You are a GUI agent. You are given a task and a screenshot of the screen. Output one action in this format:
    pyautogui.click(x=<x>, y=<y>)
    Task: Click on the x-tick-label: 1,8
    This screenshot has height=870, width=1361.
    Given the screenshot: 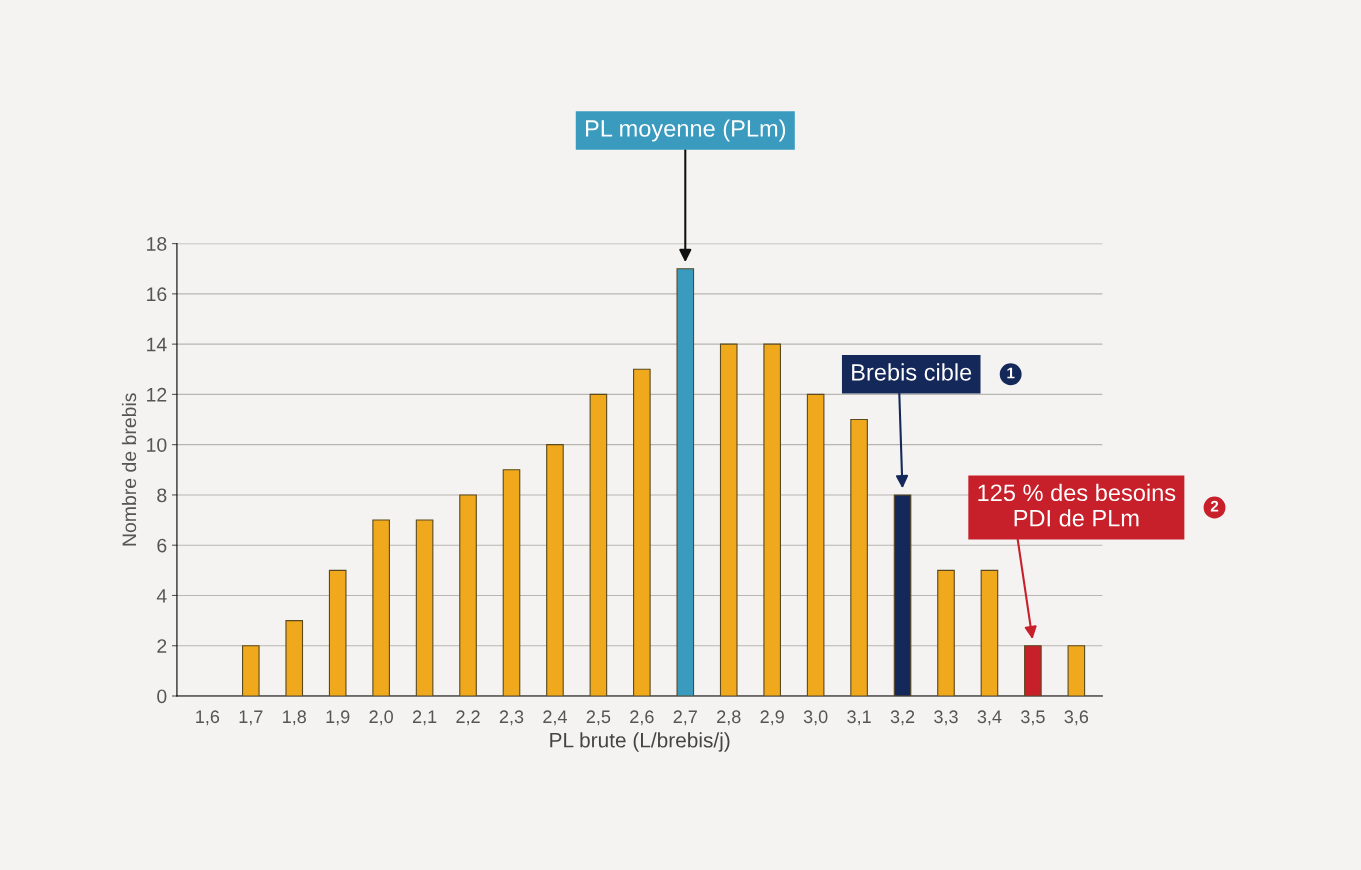 What is the action you would take?
    pyautogui.click(x=295, y=718)
    